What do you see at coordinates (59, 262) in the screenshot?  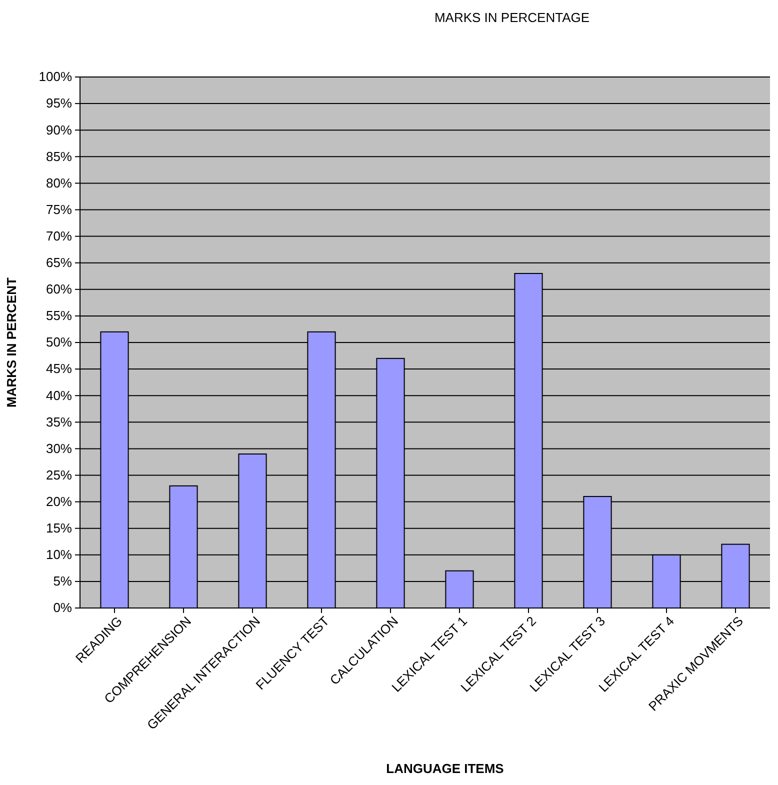 I see `y-tick-label: 65%` at bounding box center [59, 262].